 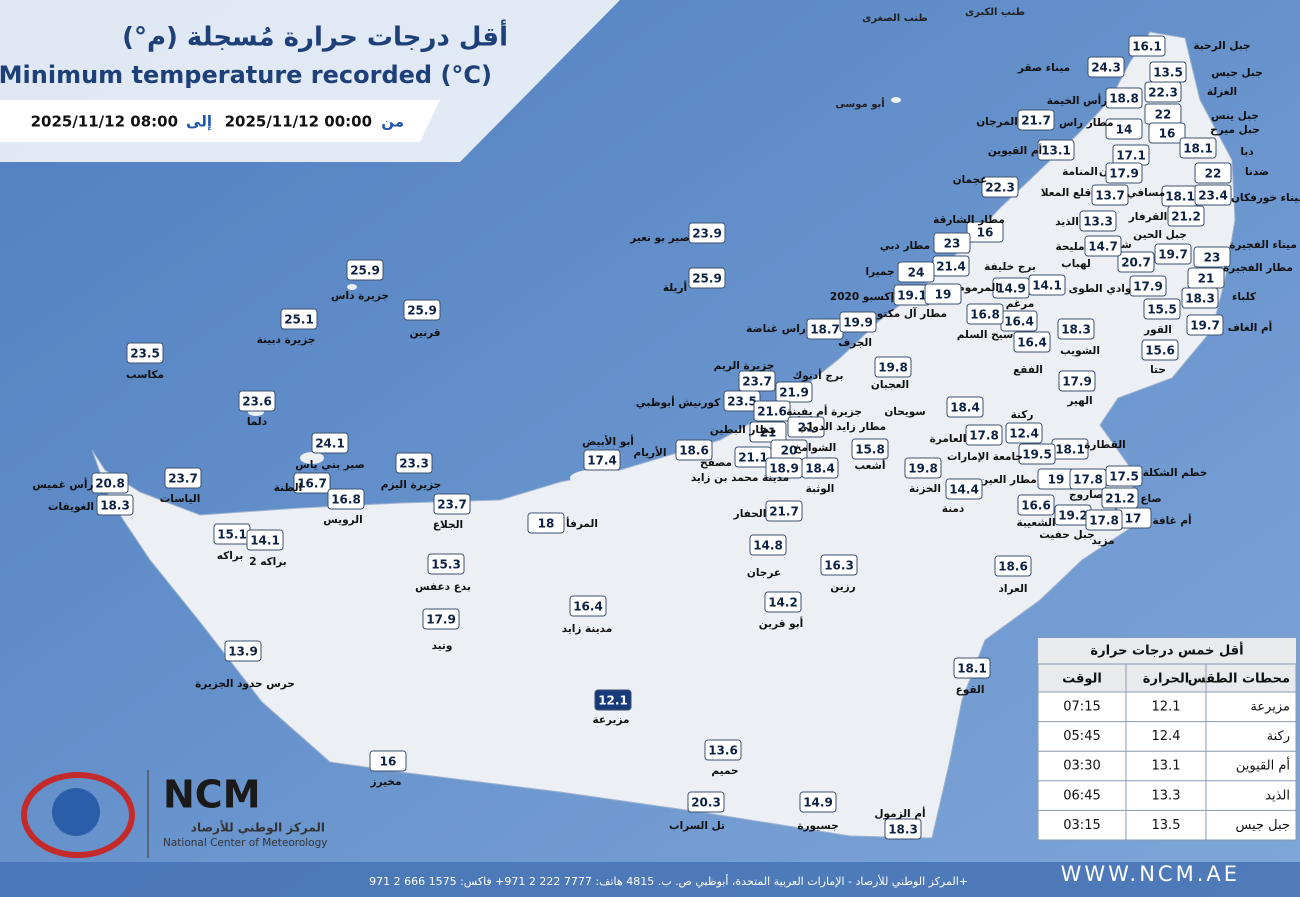 I want to click on station: 18.1 القطارة, so click(x=1088, y=449).